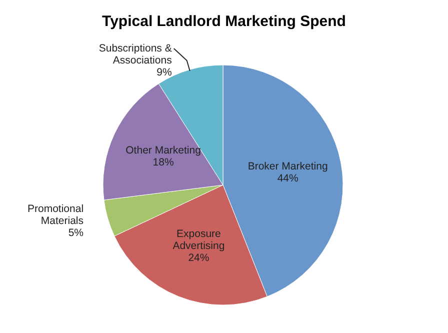 Image resolution: width=448 pixels, height=333 pixels. Describe the element at coordinates (76, 232) in the screenshot. I see `data-label: 5%` at that location.